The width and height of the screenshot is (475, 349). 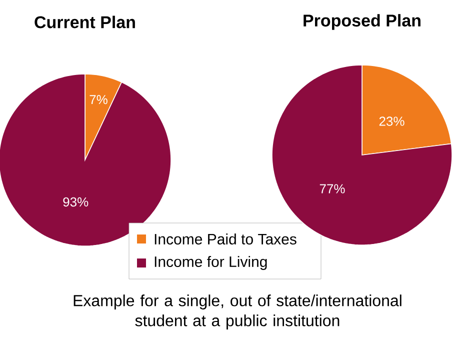 What do you see at coordinates (210, 263) in the screenshot?
I see `legend-label: Income for Living` at bounding box center [210, 263].